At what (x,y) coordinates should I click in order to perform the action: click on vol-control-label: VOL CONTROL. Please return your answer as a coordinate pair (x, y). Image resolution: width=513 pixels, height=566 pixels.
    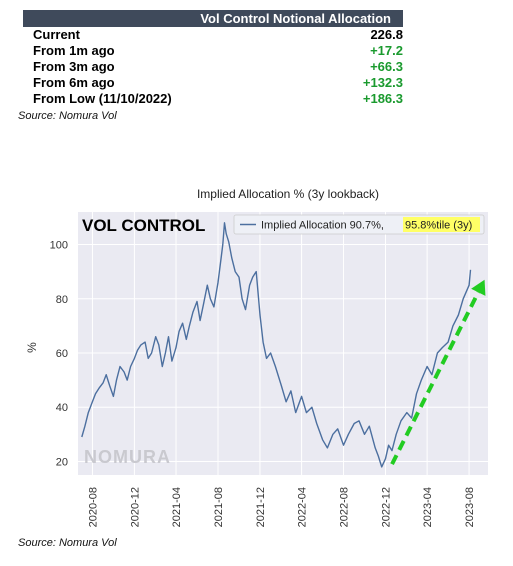
    Looking at the image, I should click on (143, 225).